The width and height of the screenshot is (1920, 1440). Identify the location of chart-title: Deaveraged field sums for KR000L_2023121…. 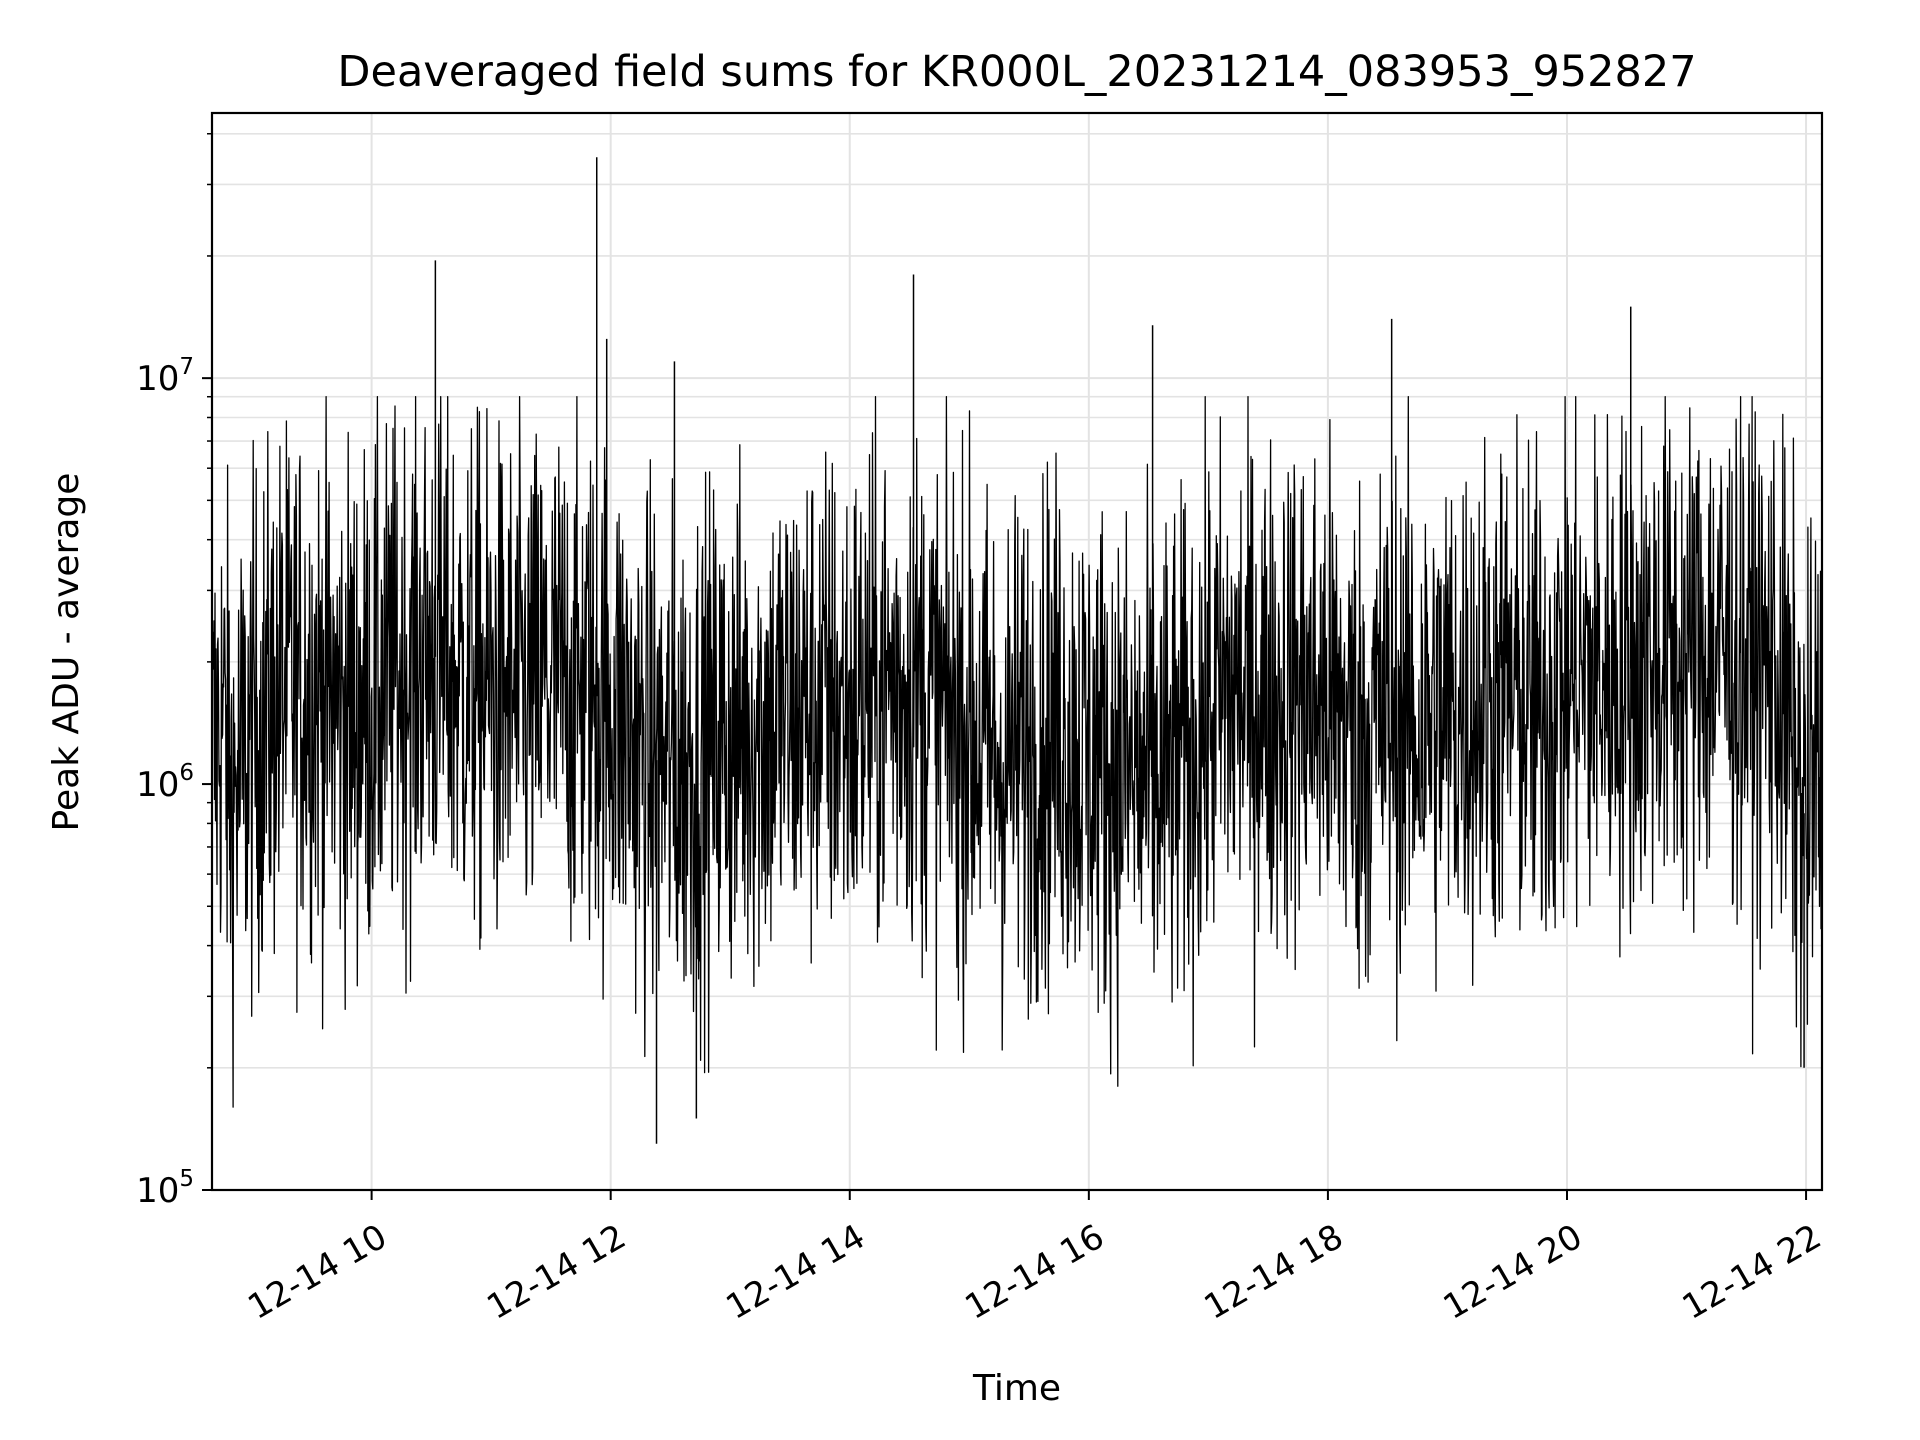
(1016, 72).